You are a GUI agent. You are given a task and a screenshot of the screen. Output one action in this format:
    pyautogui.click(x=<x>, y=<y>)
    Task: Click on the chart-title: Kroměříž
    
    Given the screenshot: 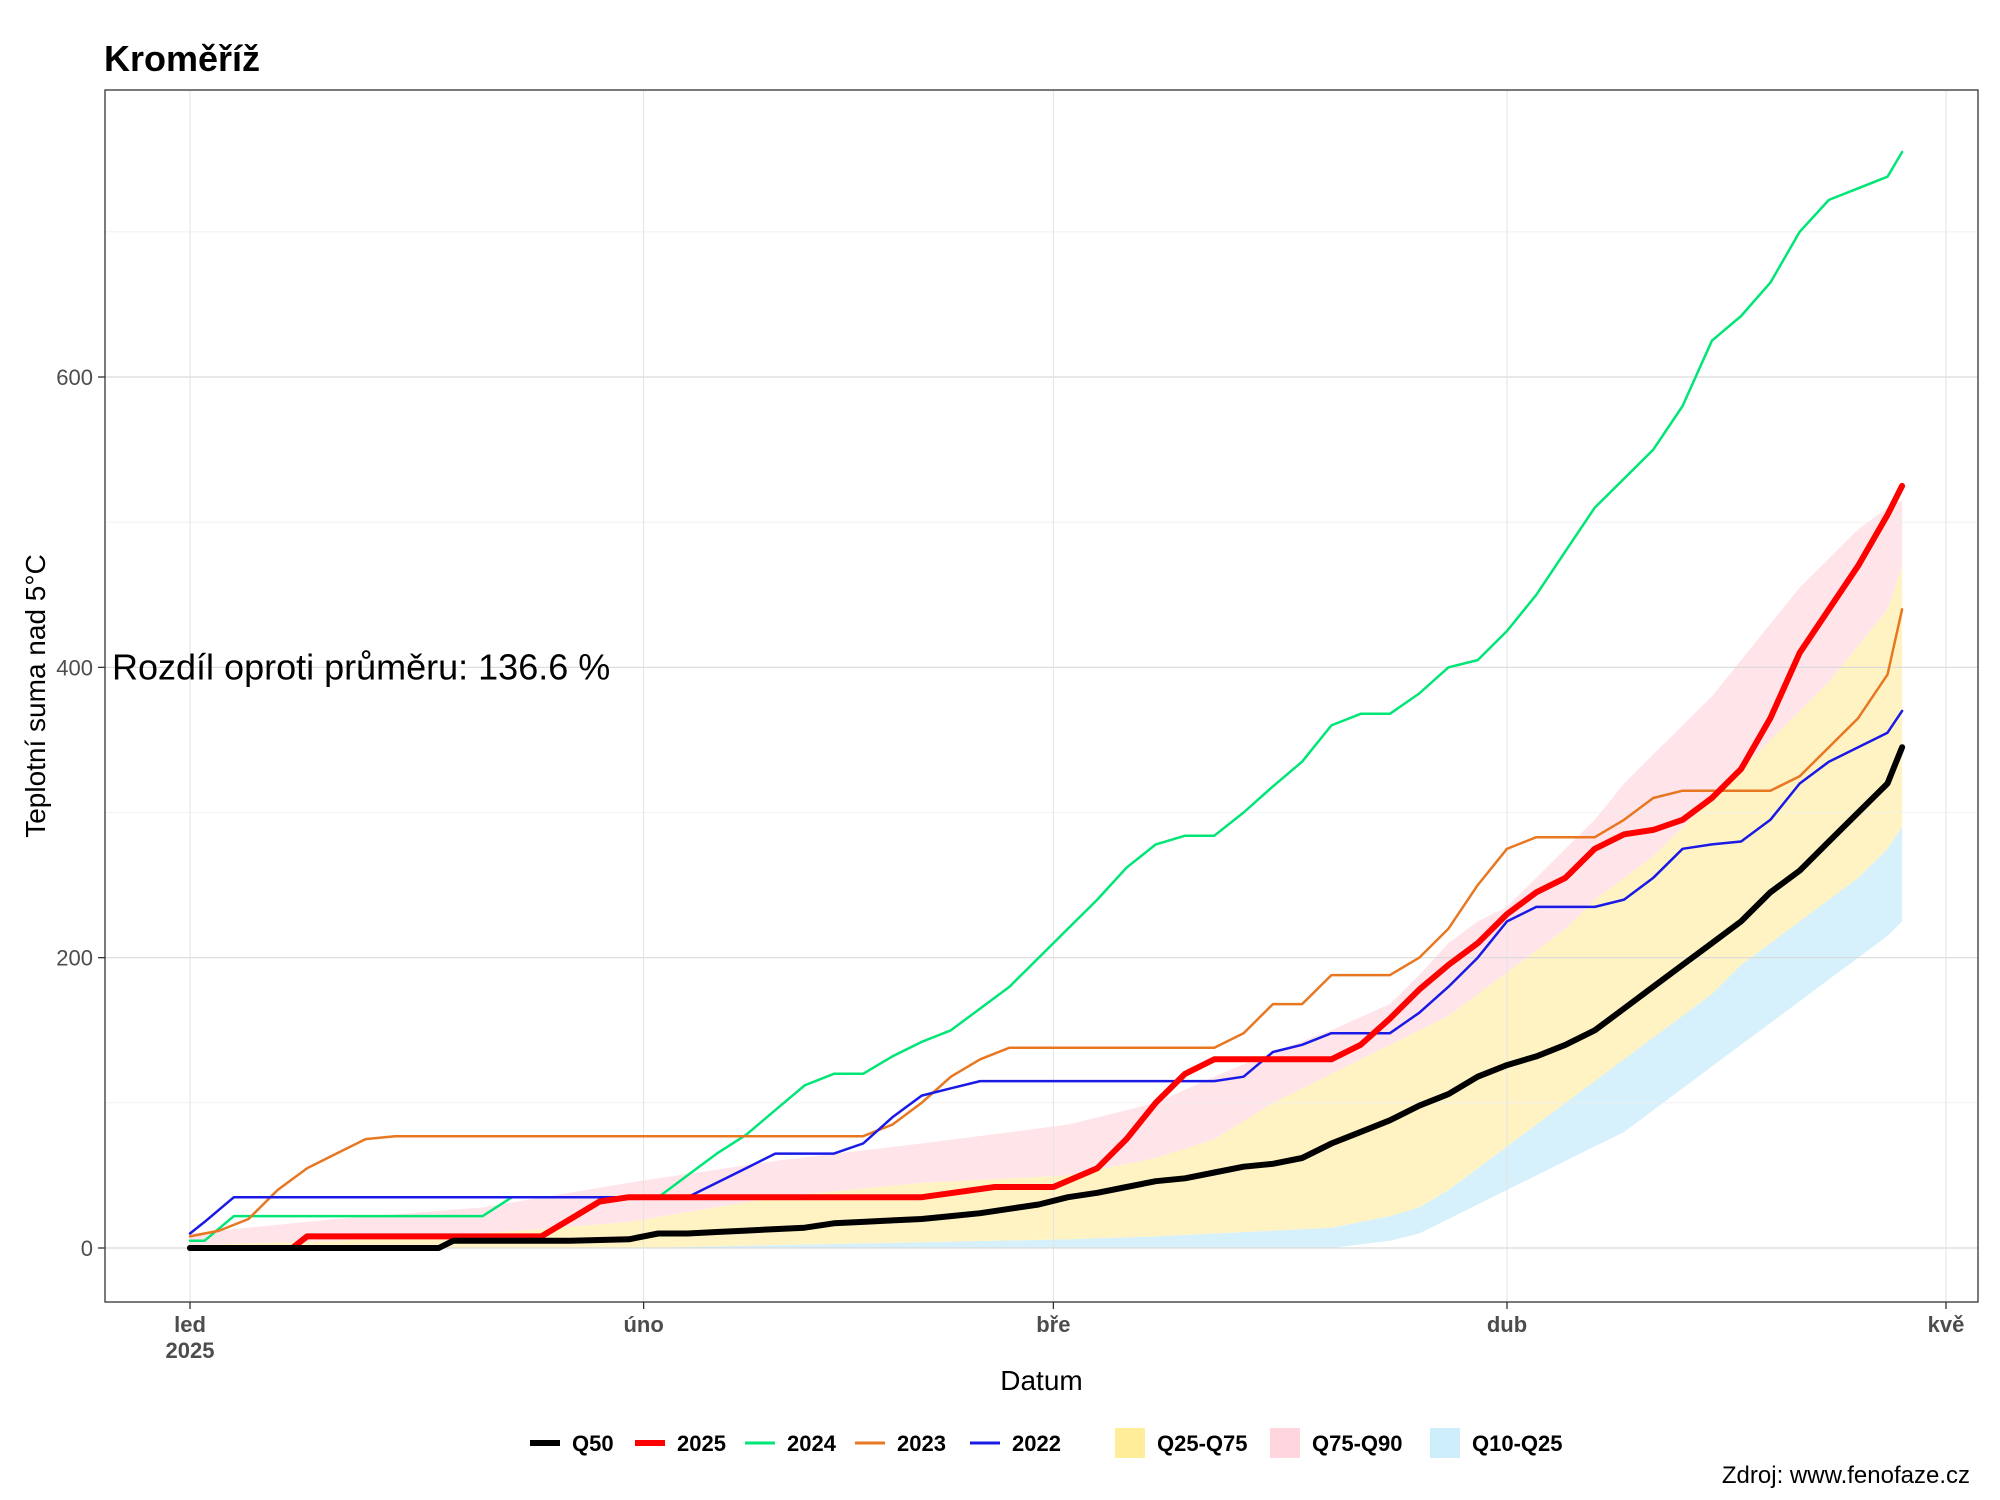 What is the action you would take?
    pyautogui.click(x=182, y=58)
    